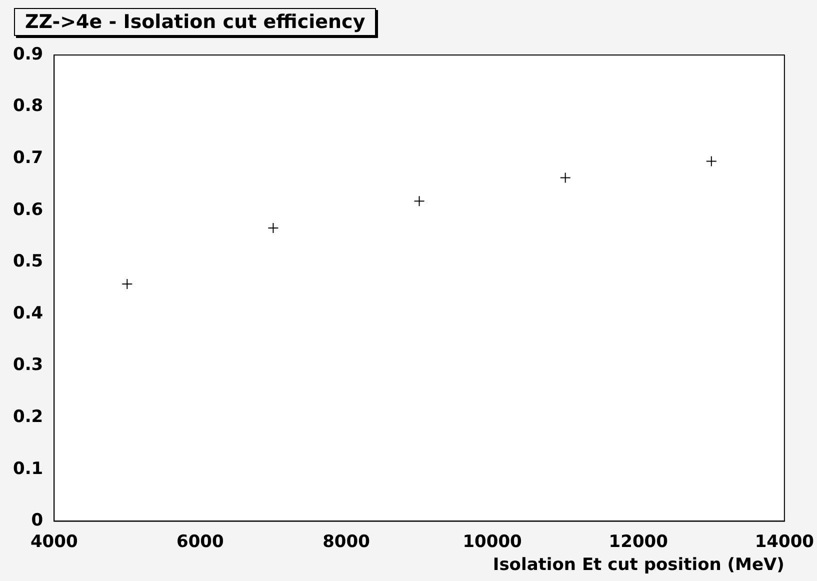 This screenshot has height=581, width=817. What do you see at coordinates (28, 468) in the screenshot?
I see `y-tick-label: 0.1` at bounding box center [28, 468].